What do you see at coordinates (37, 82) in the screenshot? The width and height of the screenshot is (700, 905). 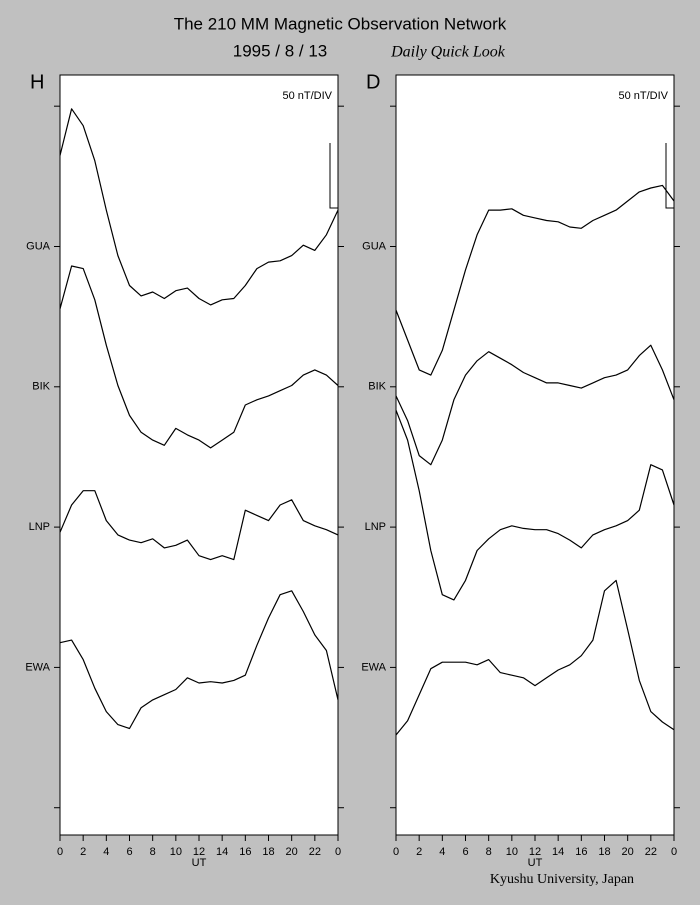 I see `panel-label: H` at bounding box center [37, 82].